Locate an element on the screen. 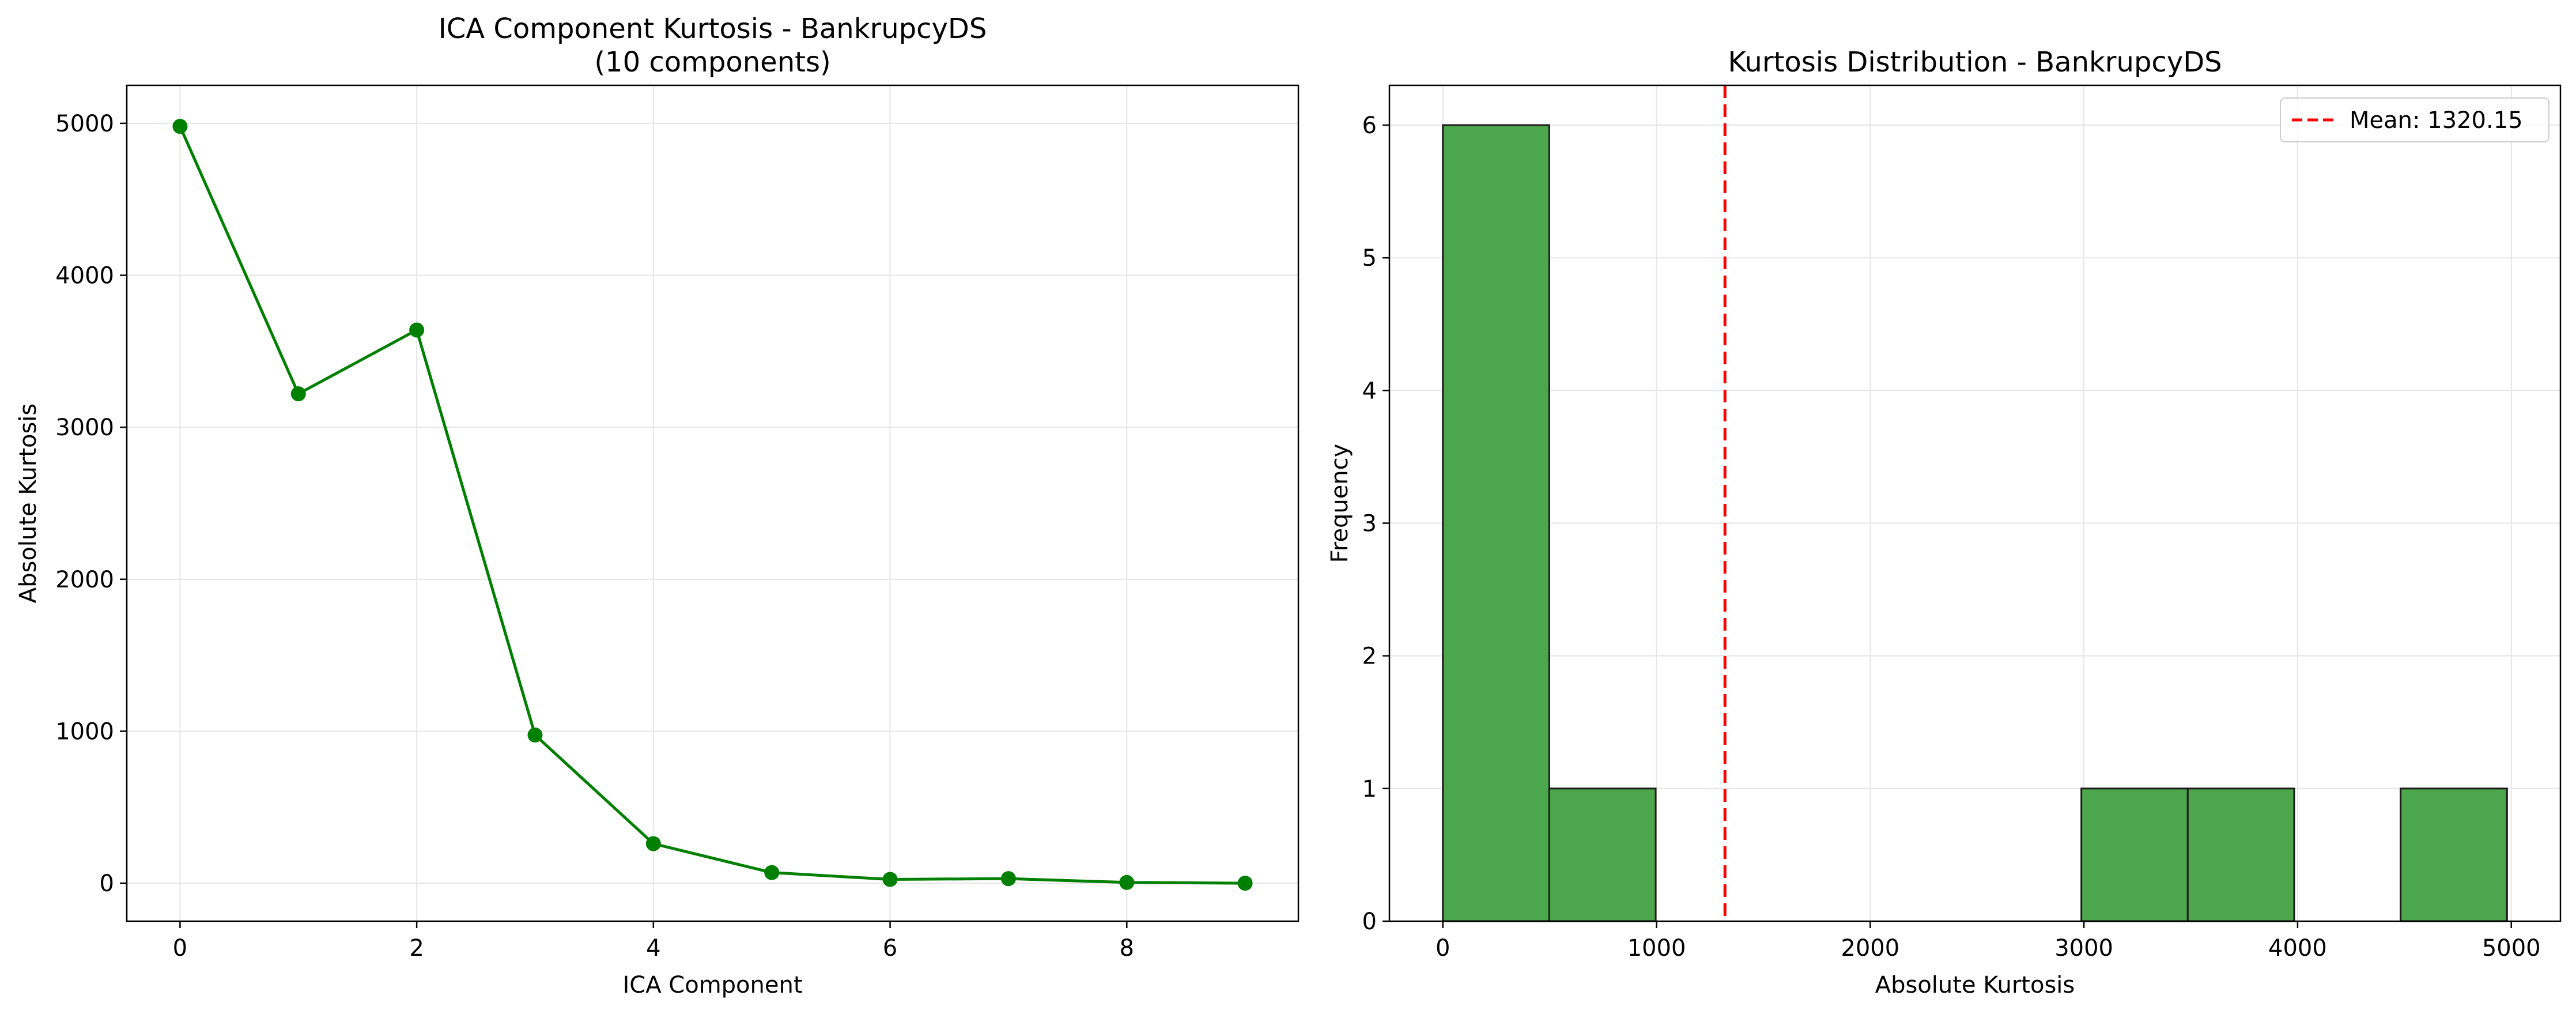  y-axis-label: Absolute Kurtosis is located at coordinates (28, 504).